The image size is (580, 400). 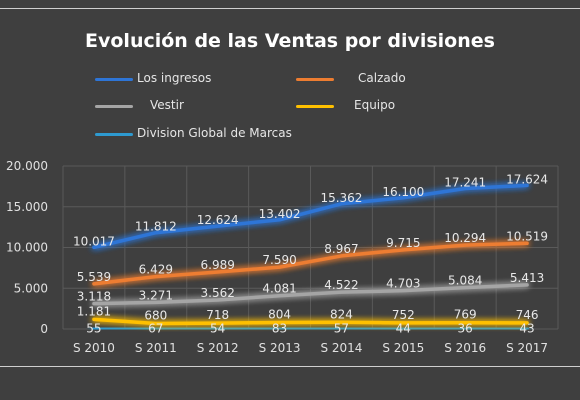 I want to click on data-label: 5.539, so click(x=94, y=277).